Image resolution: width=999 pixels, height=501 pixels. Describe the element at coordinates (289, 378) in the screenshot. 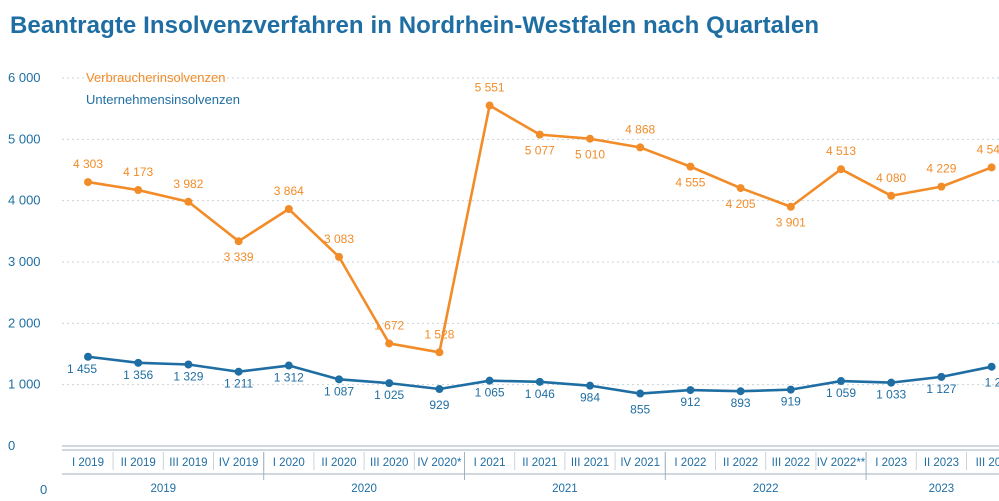

I see `data-label: 1 312` at that location.